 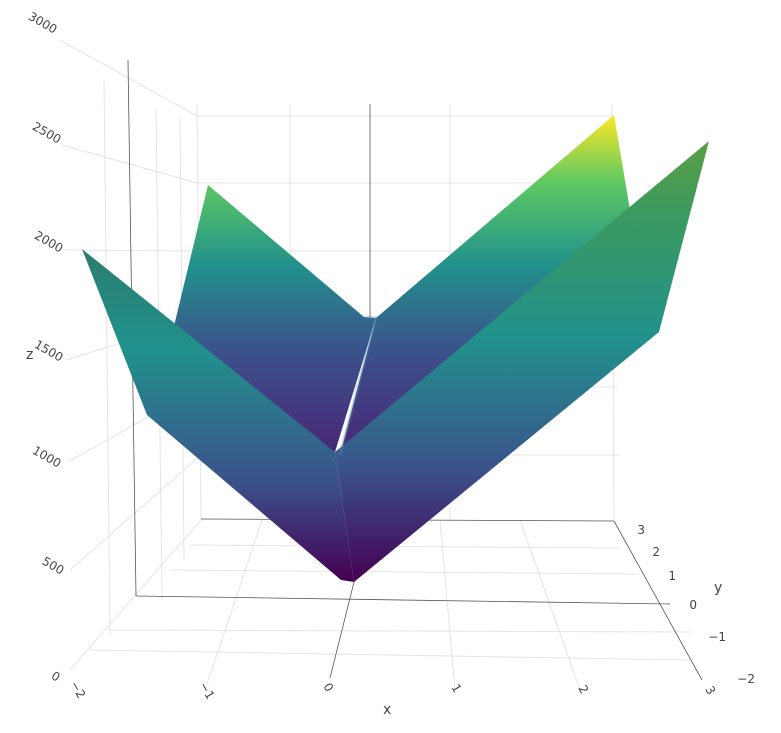 I want to click on z-axis-title: z, so click(x=29, y=355).